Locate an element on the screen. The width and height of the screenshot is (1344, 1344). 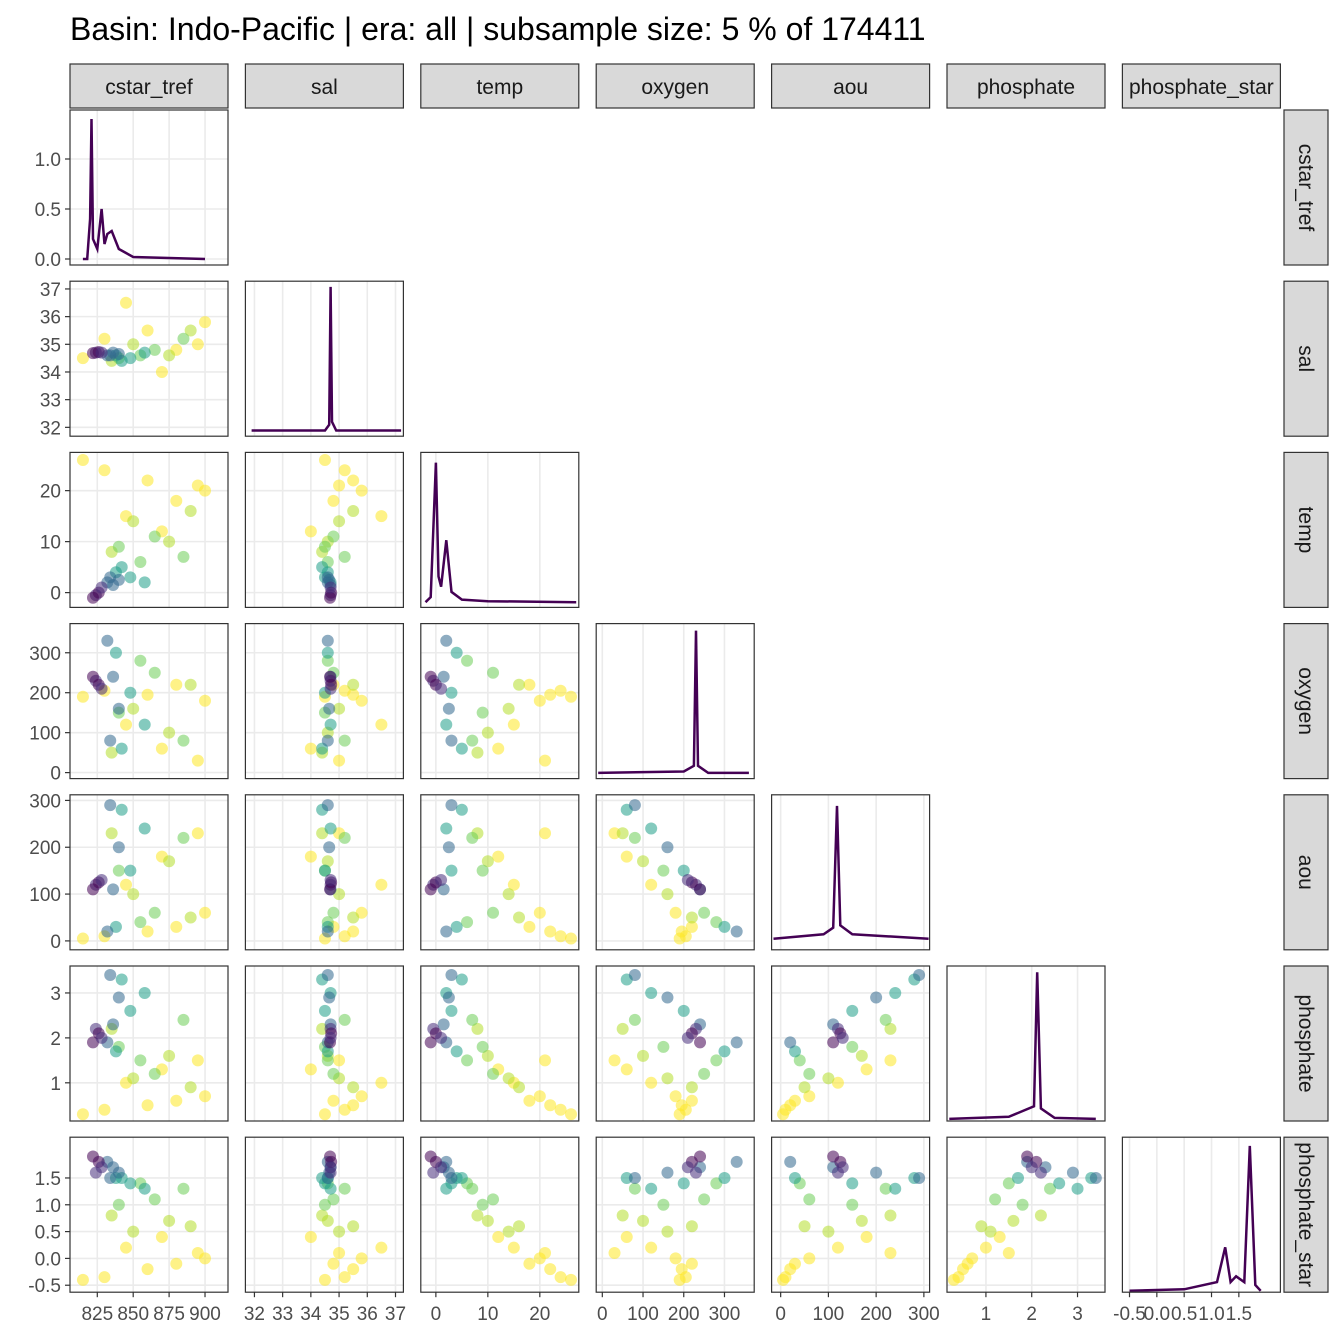
panel-background is located at coordinates (499, 530).